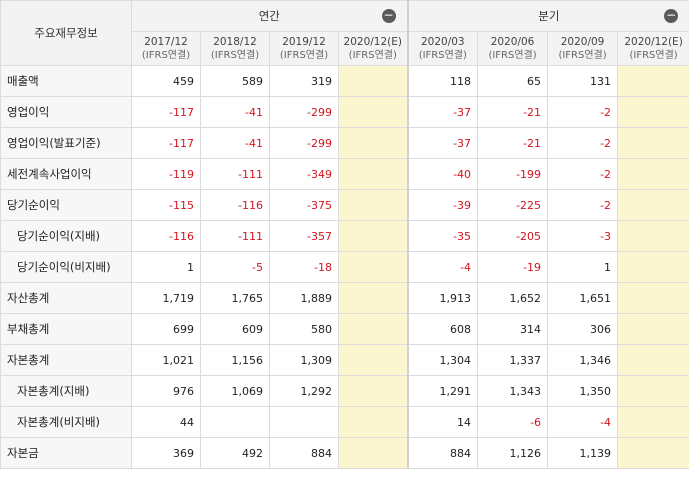 The image size is (689, 478). Describe the element at coordinates (513, 267) in the screenshot. I see `value-cell: -19` at that location.